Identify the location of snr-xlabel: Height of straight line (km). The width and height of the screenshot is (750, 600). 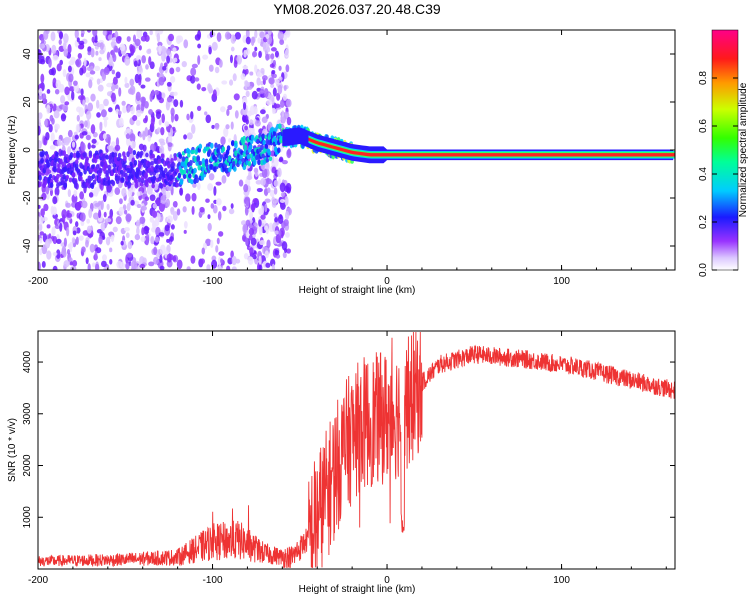
(357, 589).